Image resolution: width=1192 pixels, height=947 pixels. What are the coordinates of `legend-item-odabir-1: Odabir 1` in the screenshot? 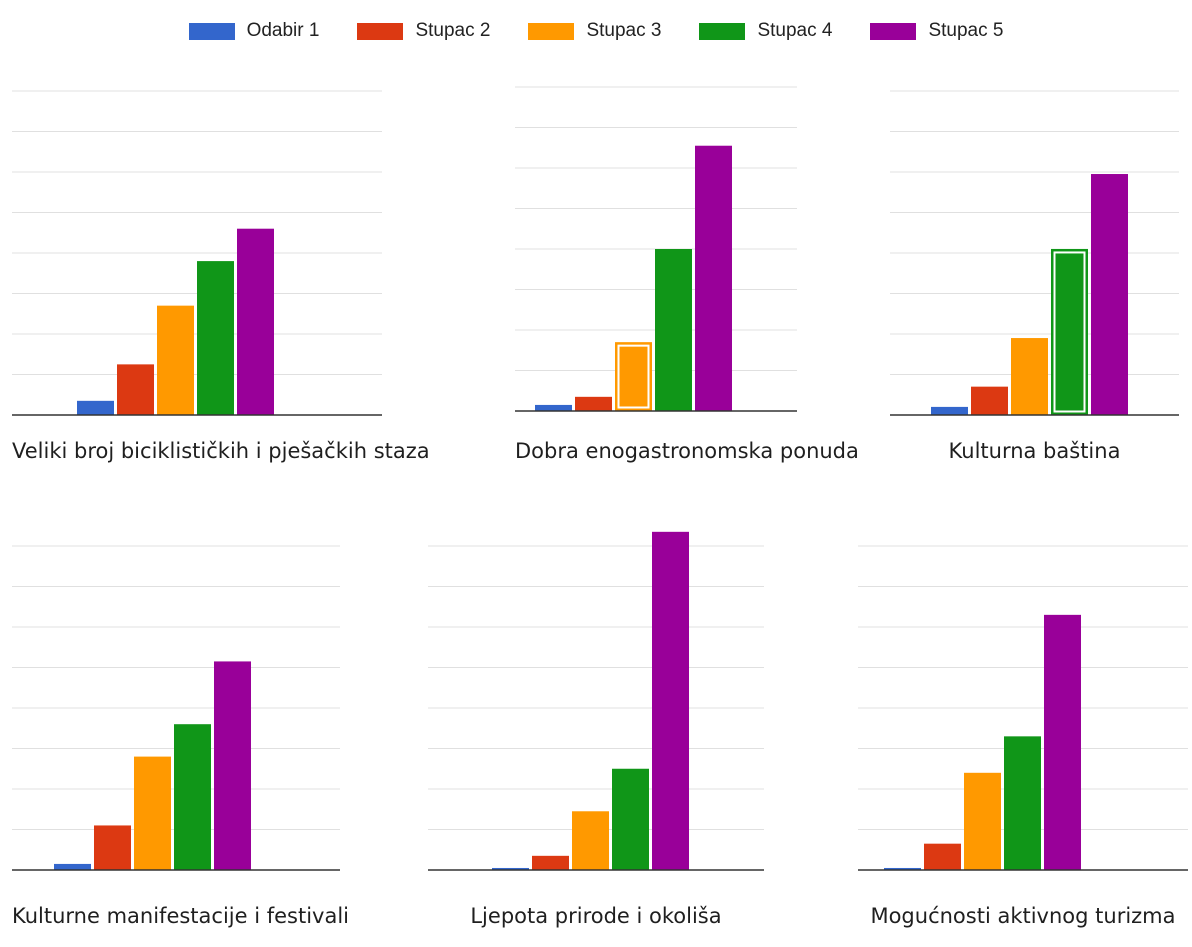 It's located at (254, 31).